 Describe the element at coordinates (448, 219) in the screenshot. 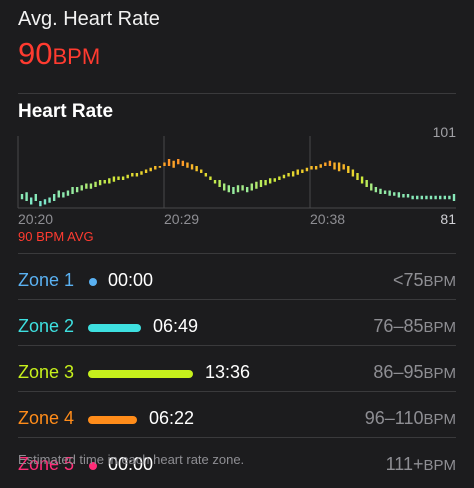

I see `y-min-label: 81` at that location.